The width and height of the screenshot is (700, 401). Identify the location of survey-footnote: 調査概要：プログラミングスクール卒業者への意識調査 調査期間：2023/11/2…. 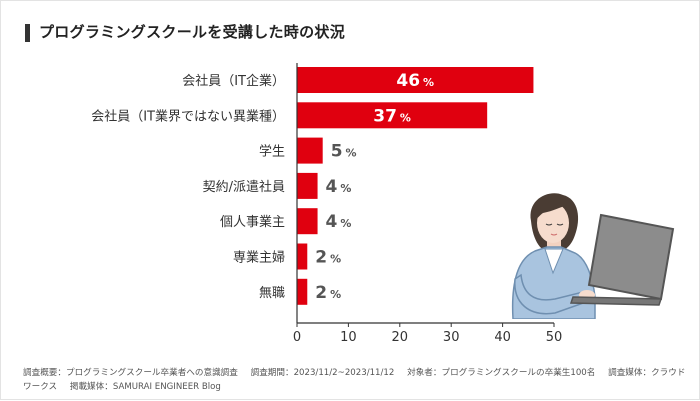
(355, 380).